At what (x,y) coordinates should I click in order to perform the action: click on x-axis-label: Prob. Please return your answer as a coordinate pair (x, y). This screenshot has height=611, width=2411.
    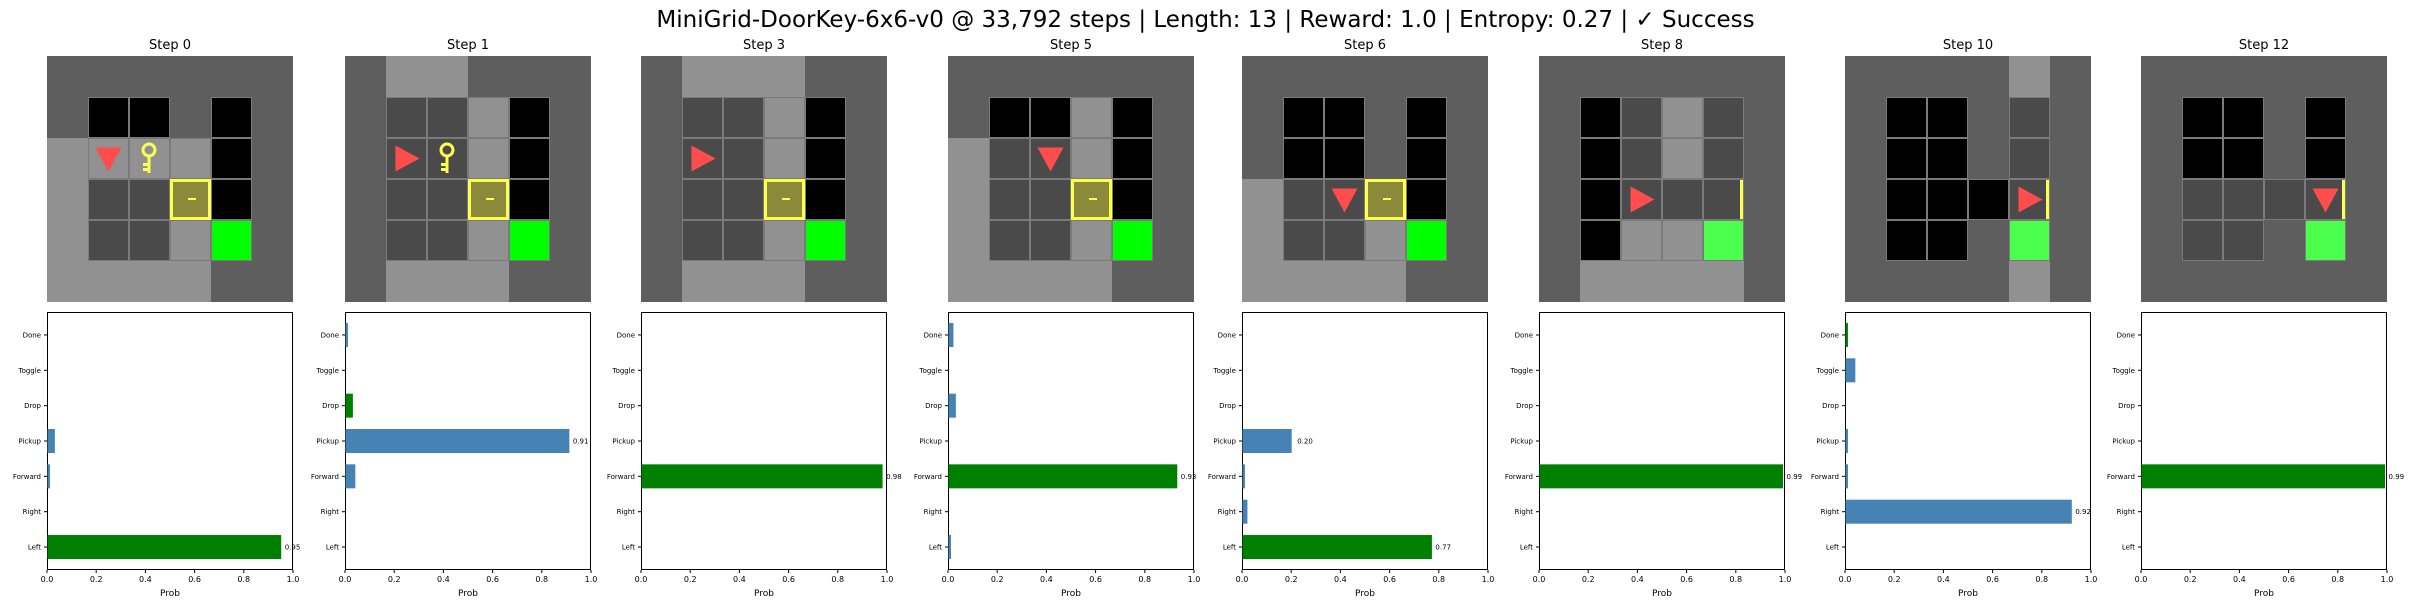
    Looking at the image, I should click on (170, 594).